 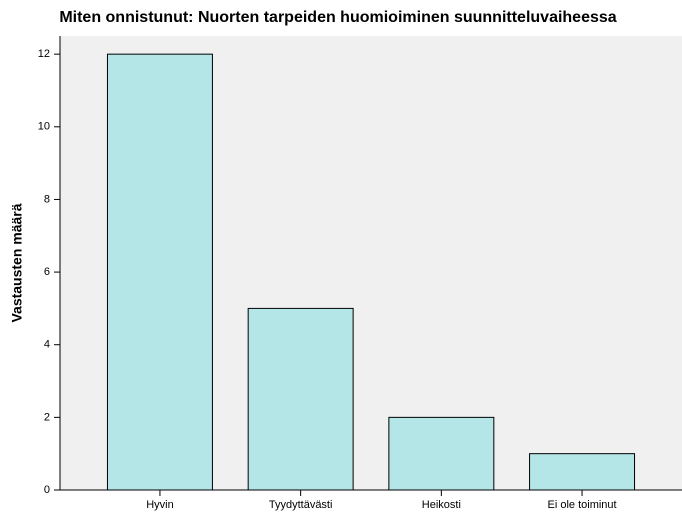 What do you see at coordinates (47, 199) in the screenshot?
I see `y-tick-label: 8` at bounding box center [47, 199].